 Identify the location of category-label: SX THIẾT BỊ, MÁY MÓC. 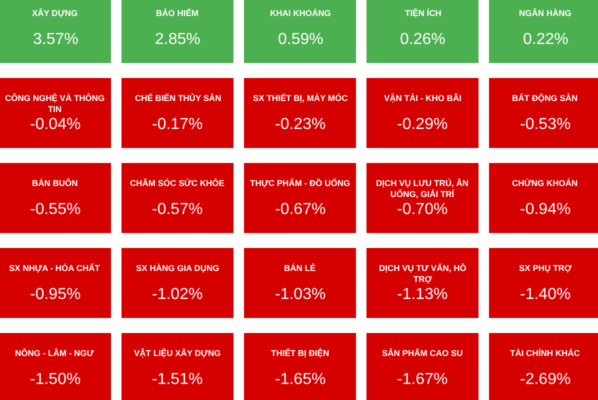
(300, 98).